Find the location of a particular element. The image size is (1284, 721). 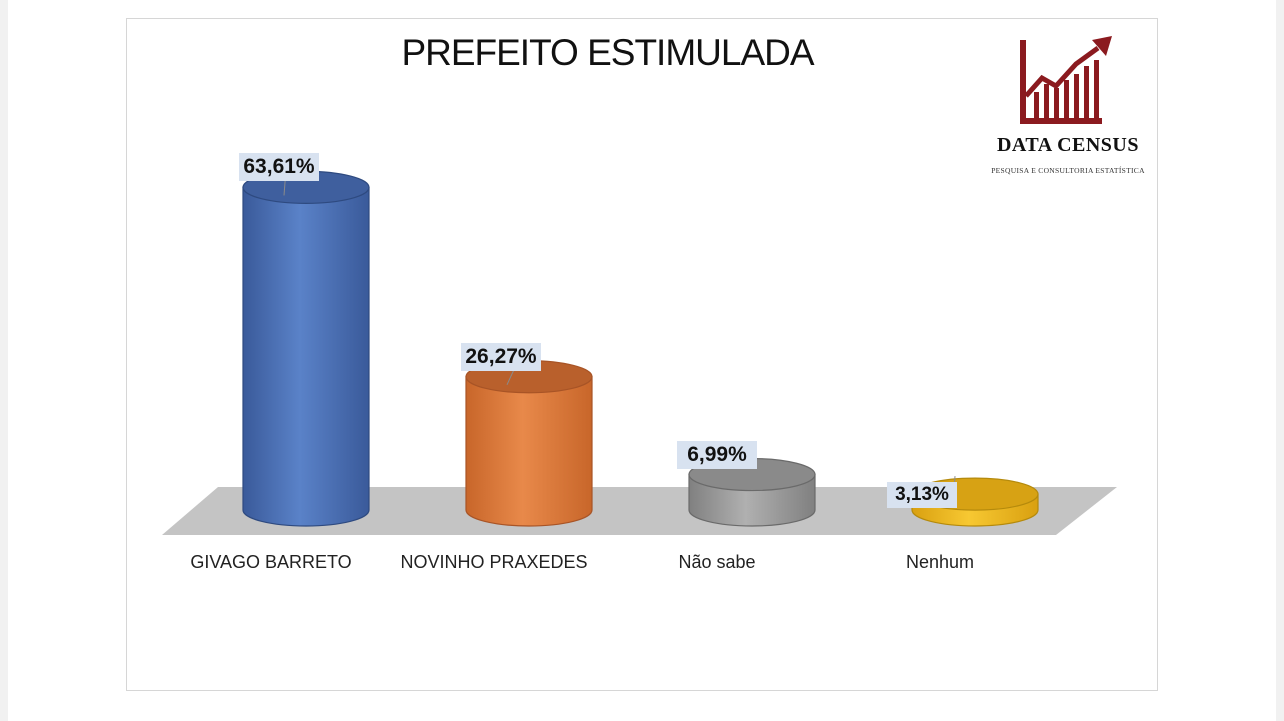

category-label: Nenhum is located at coordinates (940, 562).